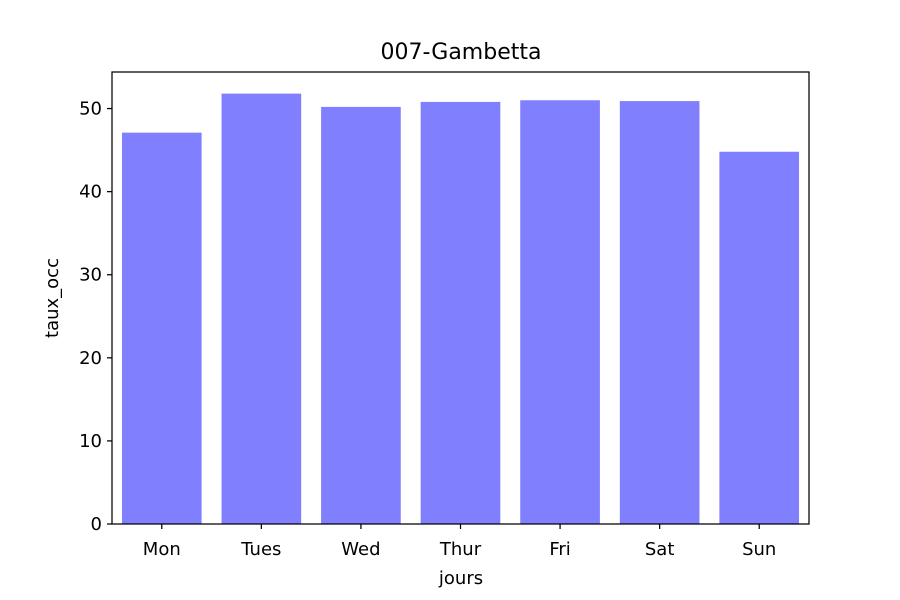 This screenshot has width=900, height=600. I want to click on x-axis: Mon Tues Wed Thur Fri Sat Sun, so click(459, 542).